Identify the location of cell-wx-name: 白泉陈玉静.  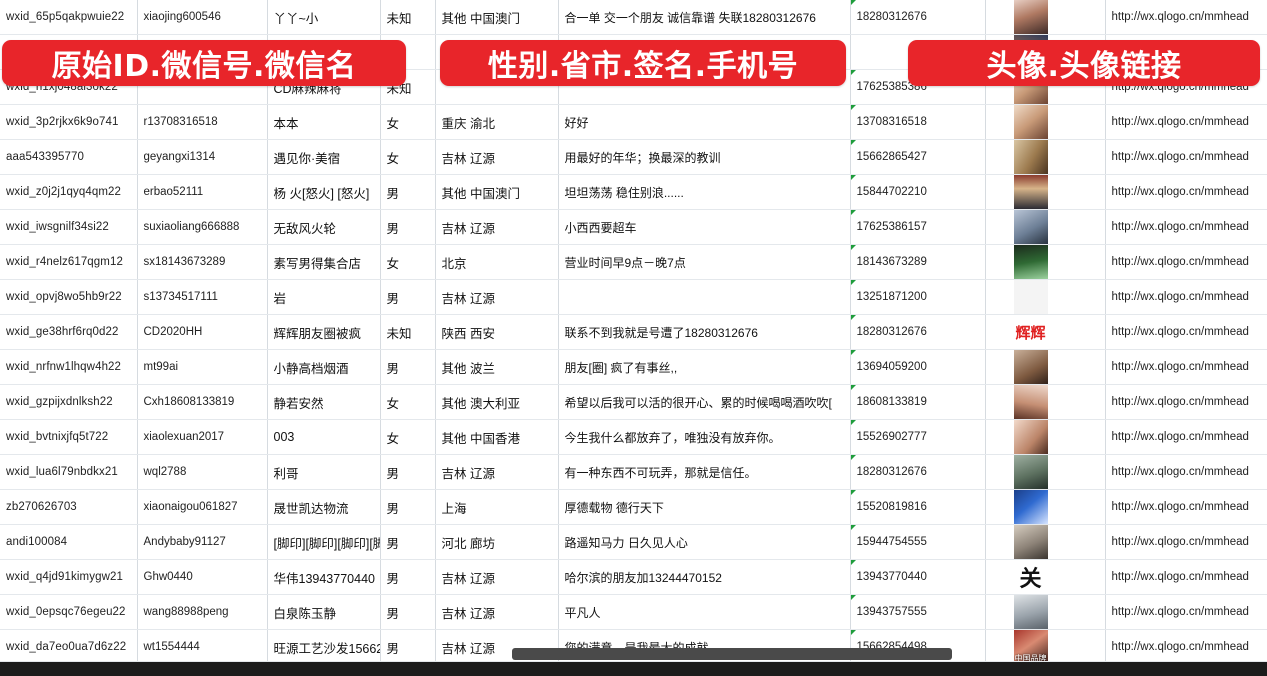
(324, 612).